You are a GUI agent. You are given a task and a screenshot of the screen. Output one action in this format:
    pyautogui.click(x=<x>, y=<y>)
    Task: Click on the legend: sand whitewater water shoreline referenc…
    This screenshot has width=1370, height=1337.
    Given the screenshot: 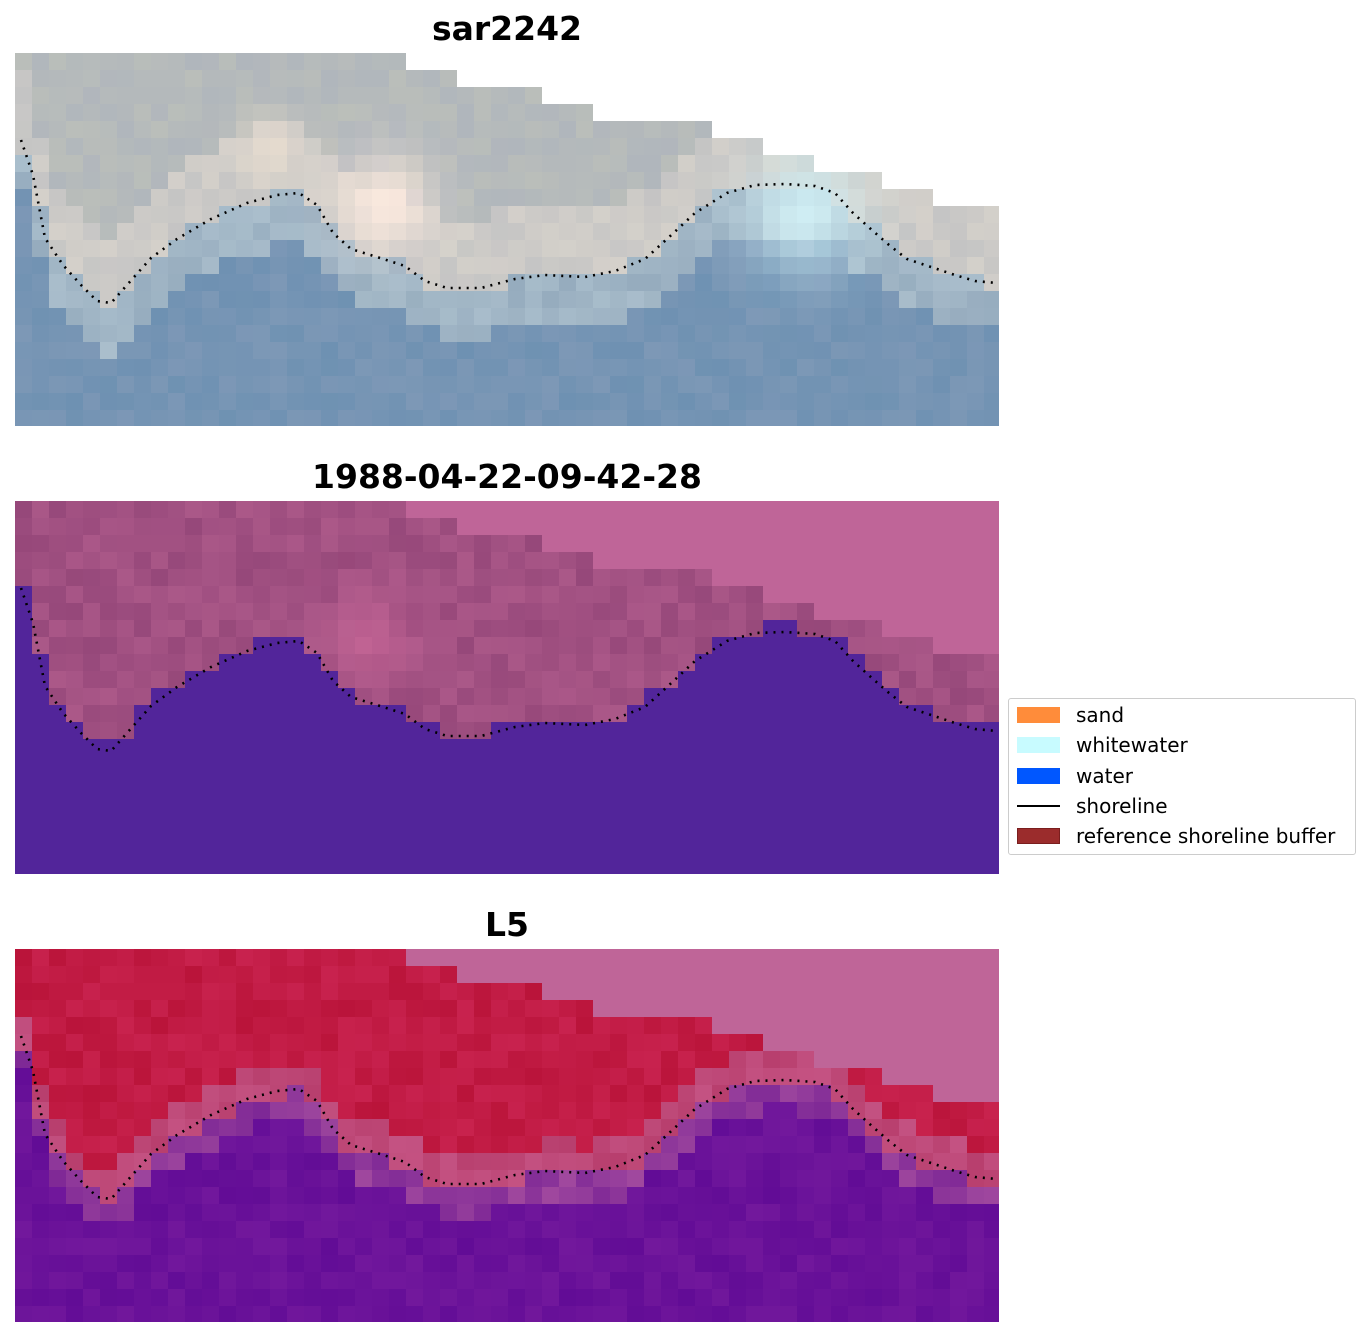 What is the action you would take?
    pyautogui.click(x=1182, y=776)
    